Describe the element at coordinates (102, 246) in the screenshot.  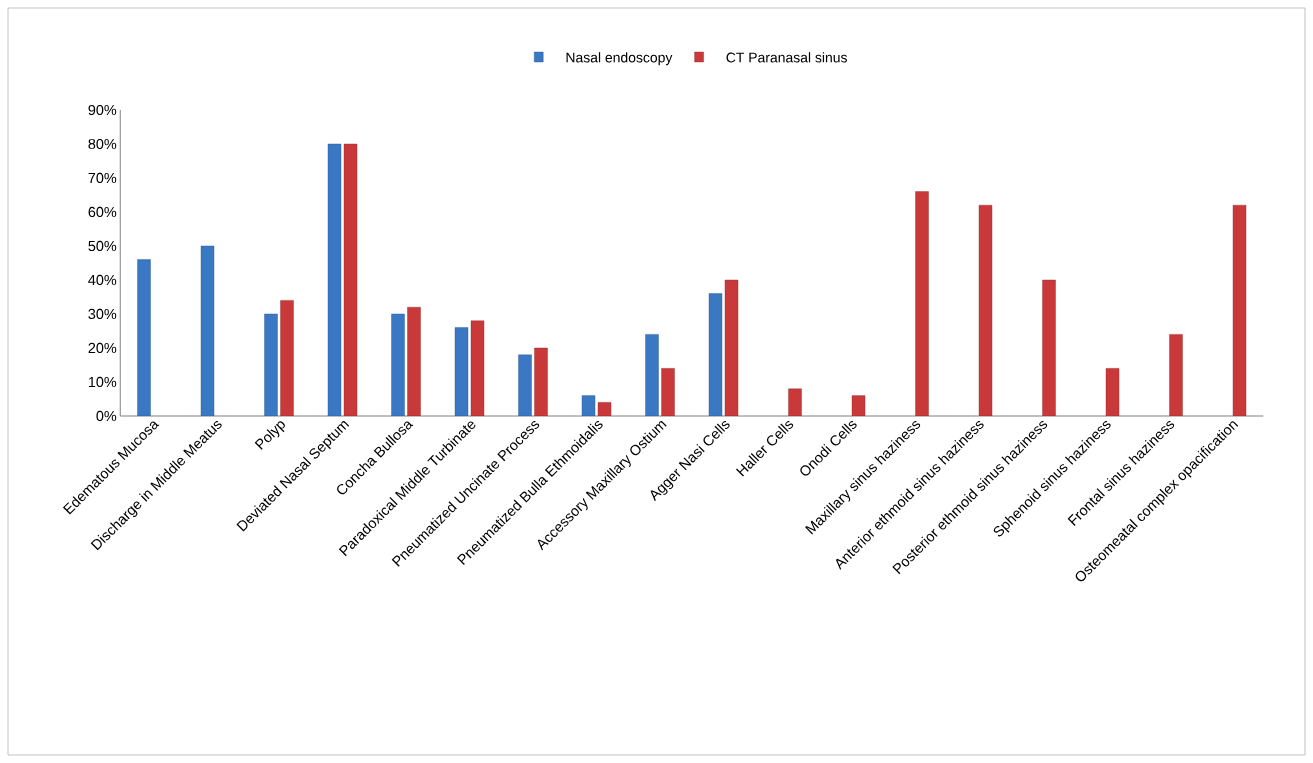
I see `y-tick-label: 50%` at that location.